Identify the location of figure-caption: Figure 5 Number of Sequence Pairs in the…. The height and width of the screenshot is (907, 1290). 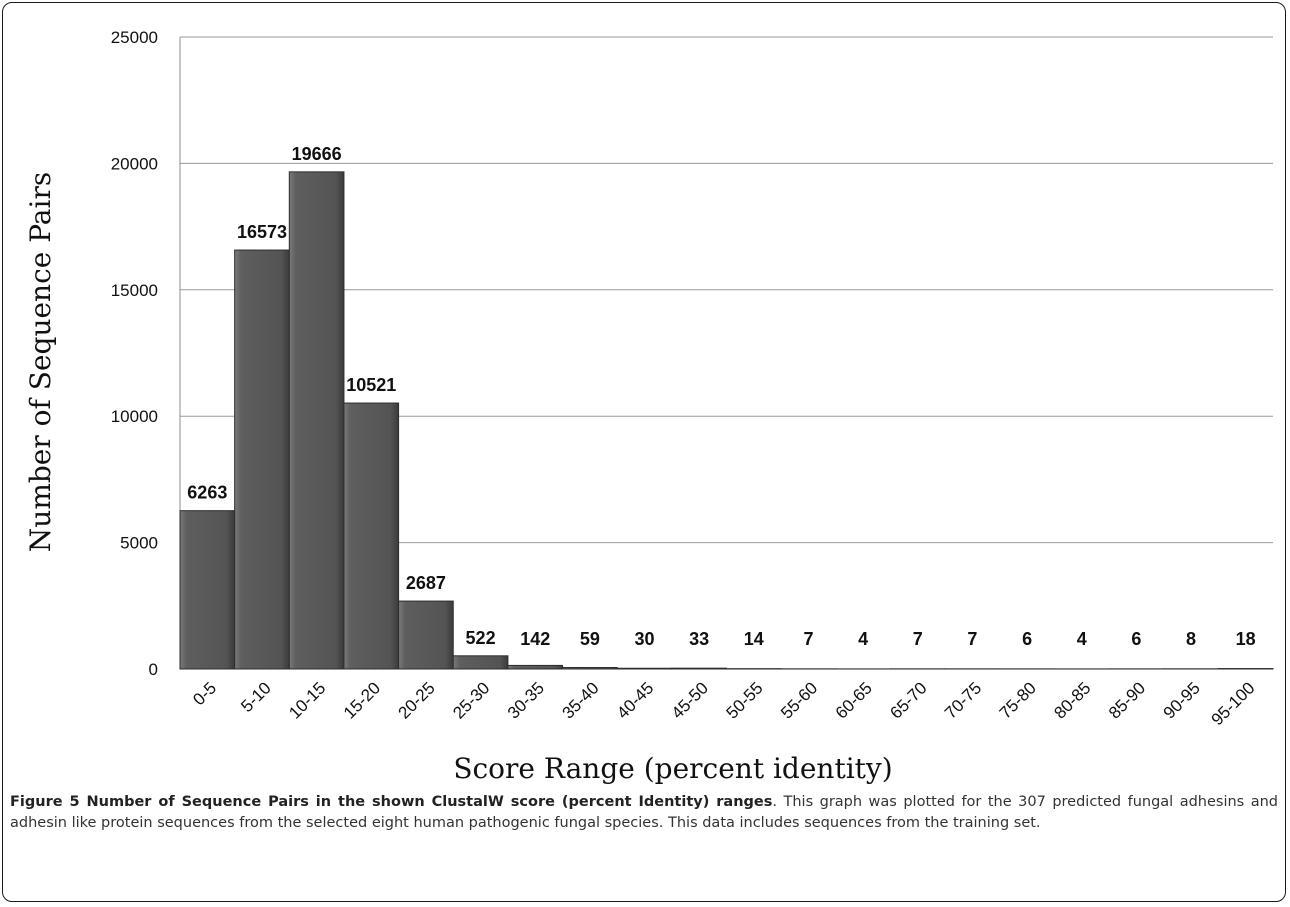
(644, 813).